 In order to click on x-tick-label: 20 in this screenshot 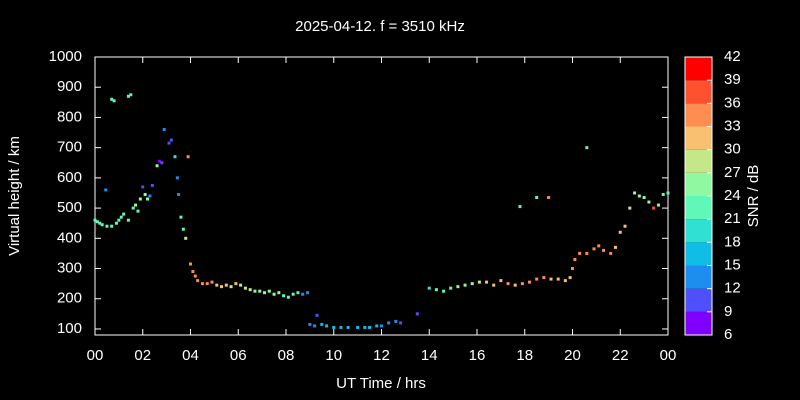, I will do `click(572, 355)`.